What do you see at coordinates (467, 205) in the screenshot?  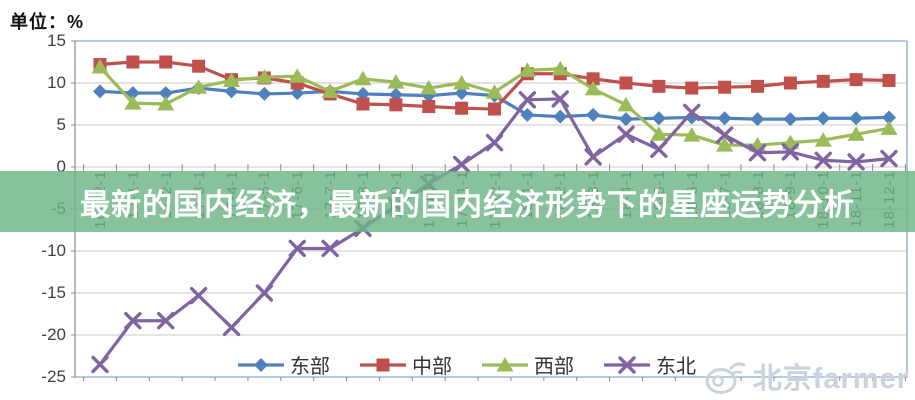 I see `page-title: 最新的国内经济，最新的国内经济形势下的星座运势分析` at bounding box center [467, 205].